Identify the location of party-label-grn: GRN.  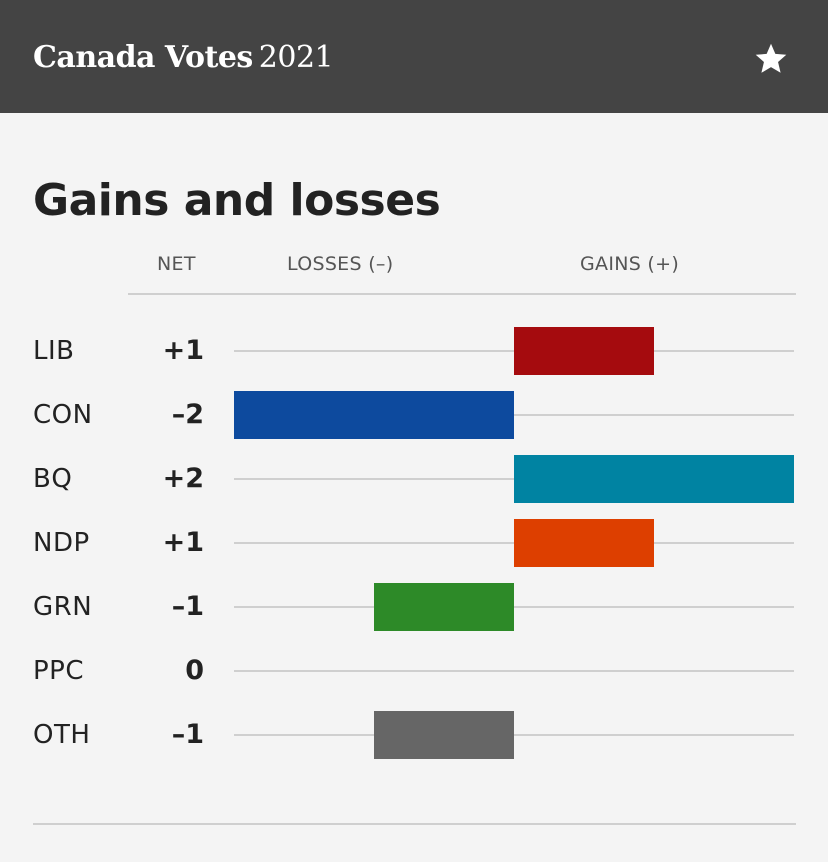
(63, 607).